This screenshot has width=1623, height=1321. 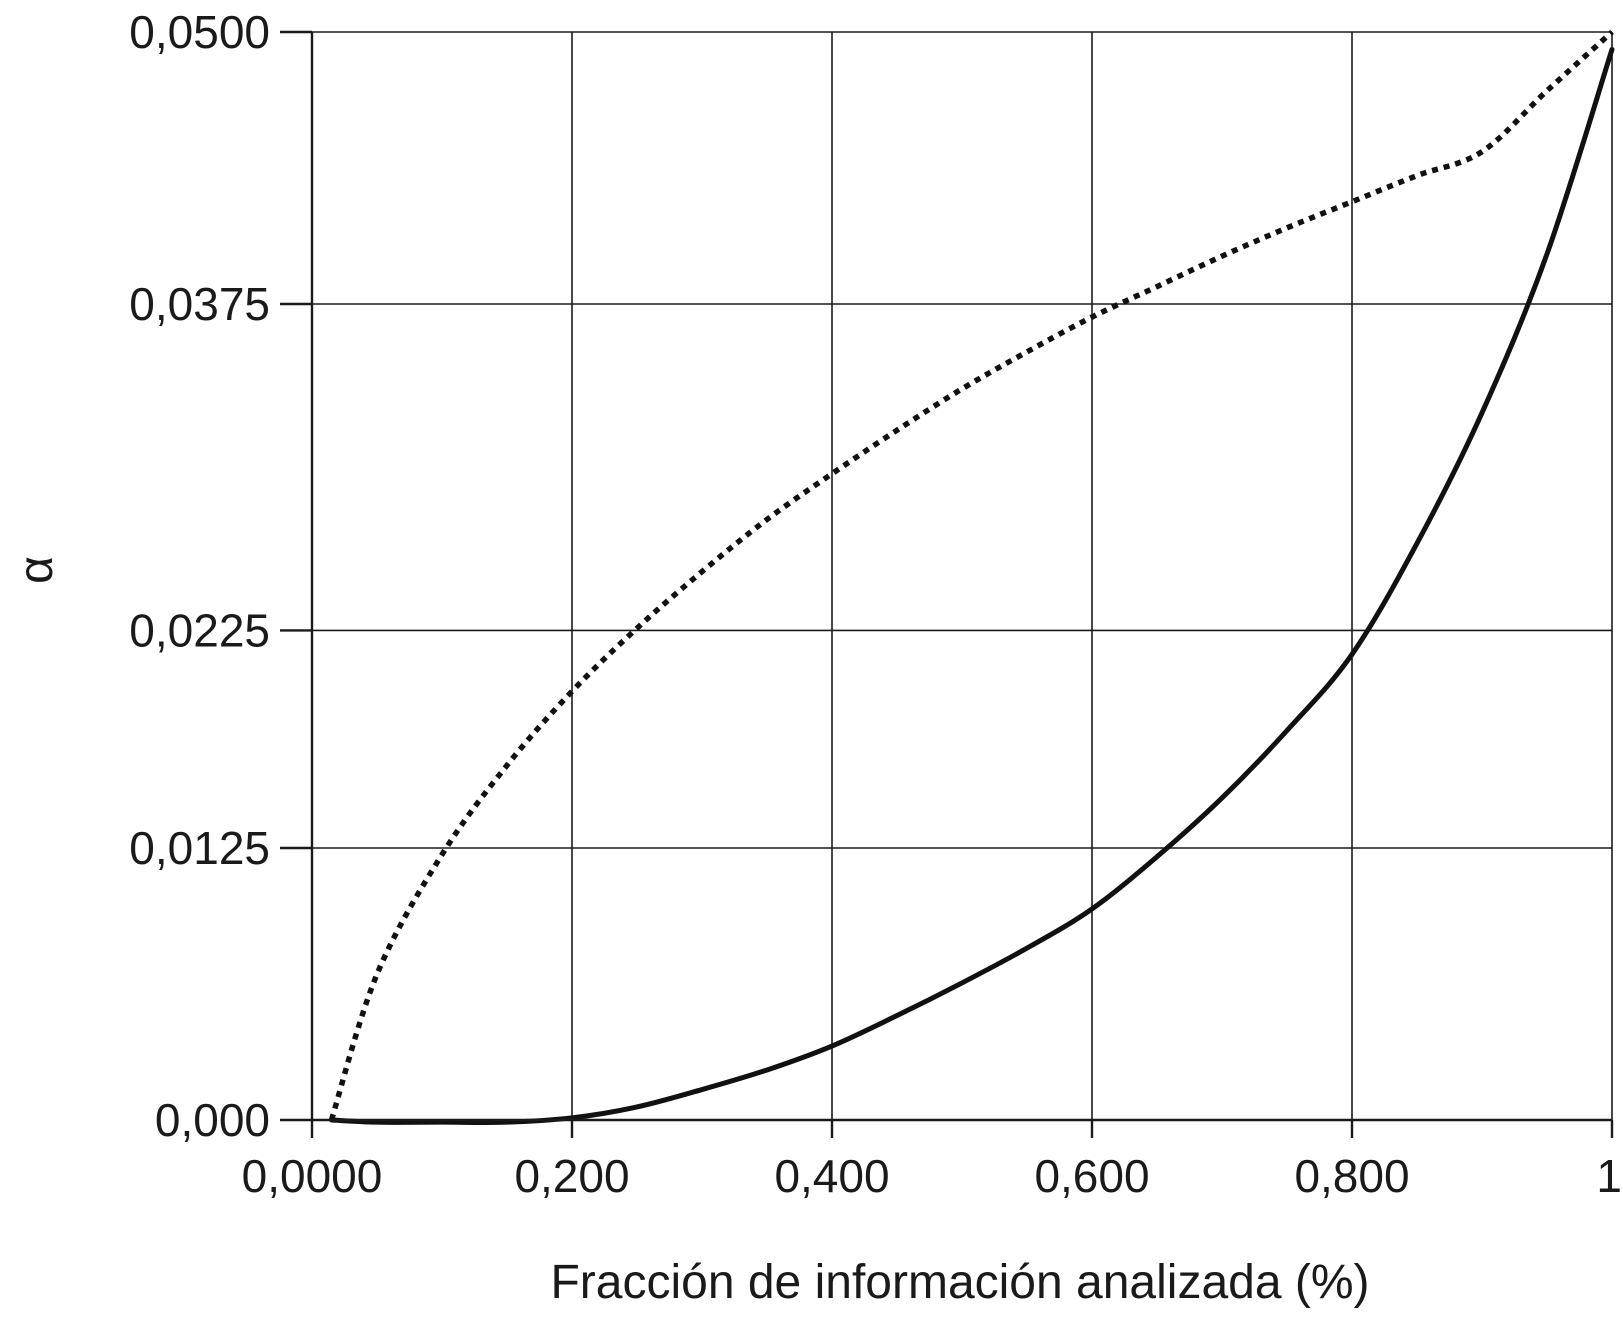 I want to click on y-tick-label: 0,0125, so click(x=199, y=848).